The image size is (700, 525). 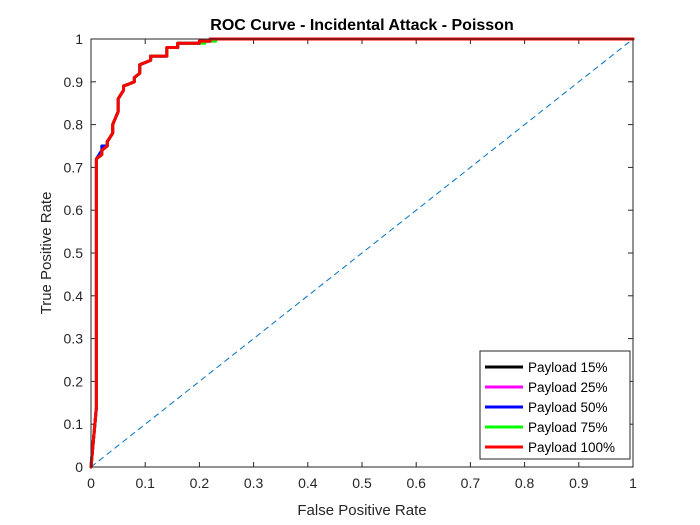 What do you see at coordinates (91, 483) in the screenshot?
I see `x-tick-label: 0` at bounding box center [91, 483].